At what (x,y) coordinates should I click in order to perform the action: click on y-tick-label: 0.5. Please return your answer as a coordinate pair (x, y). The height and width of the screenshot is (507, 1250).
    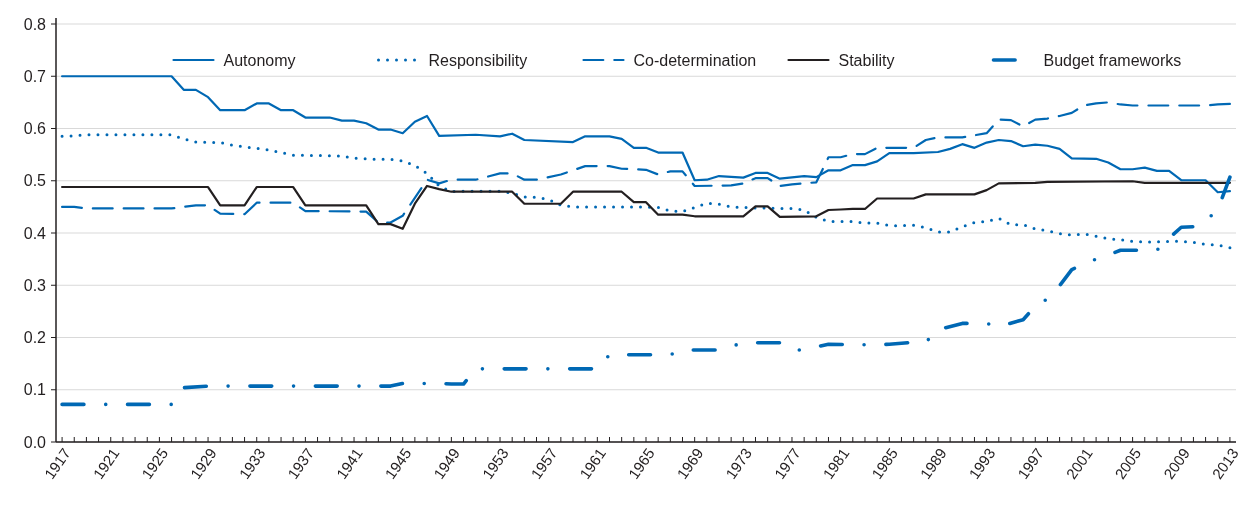
    Looking at the image, I should click on (35, 181).